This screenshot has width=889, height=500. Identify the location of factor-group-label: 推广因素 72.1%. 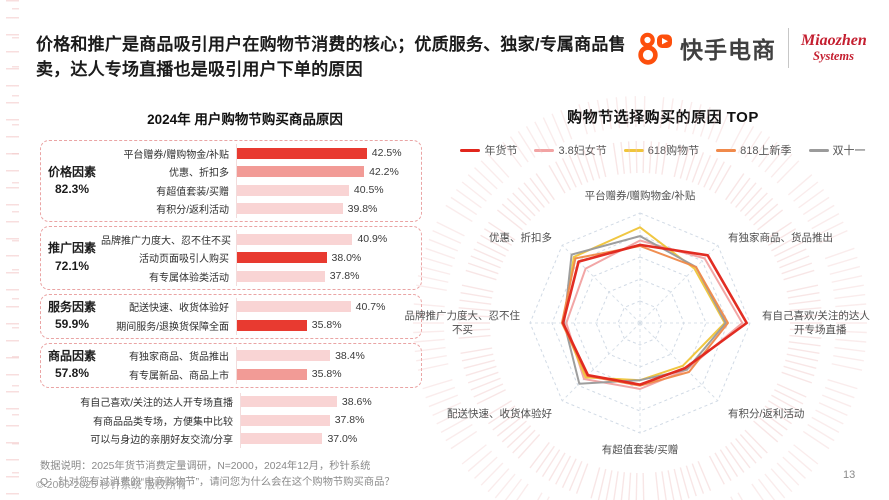
(72, 257).